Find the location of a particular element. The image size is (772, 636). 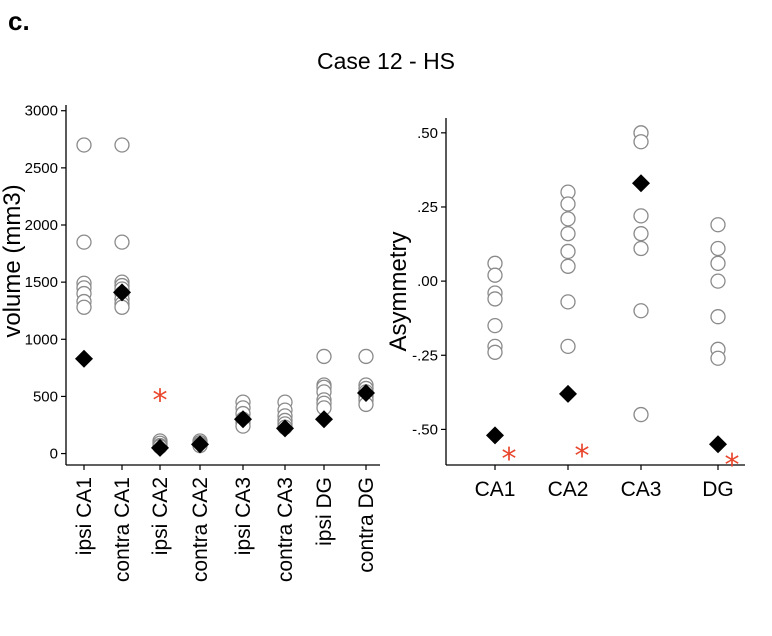

x-category-label: contra CA3 is located at coordinates (285, 529).